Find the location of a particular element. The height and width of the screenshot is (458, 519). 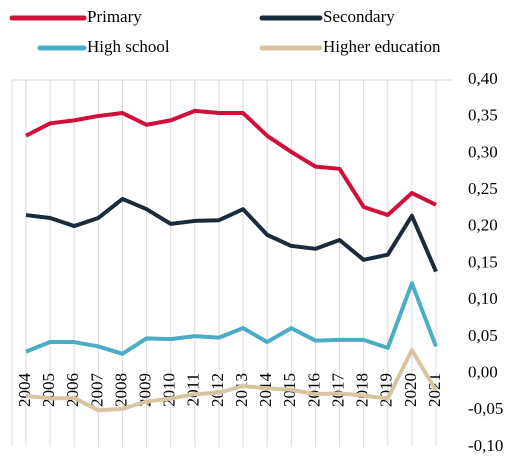

y-tick-label: -0,05 is located at coordinates (485, 408).